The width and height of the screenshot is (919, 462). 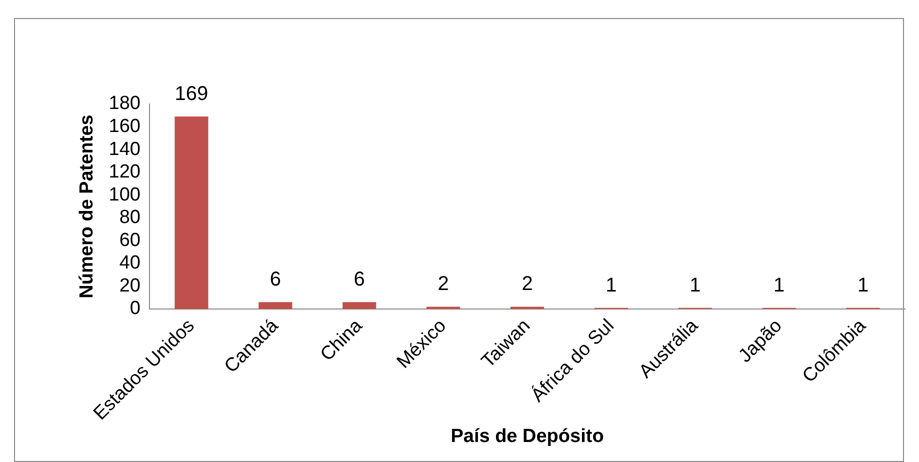 What do you see at coordinates (124, 127) in the screenshot?
I see `y-tick-label: 160` at bounding box center [124, 127].